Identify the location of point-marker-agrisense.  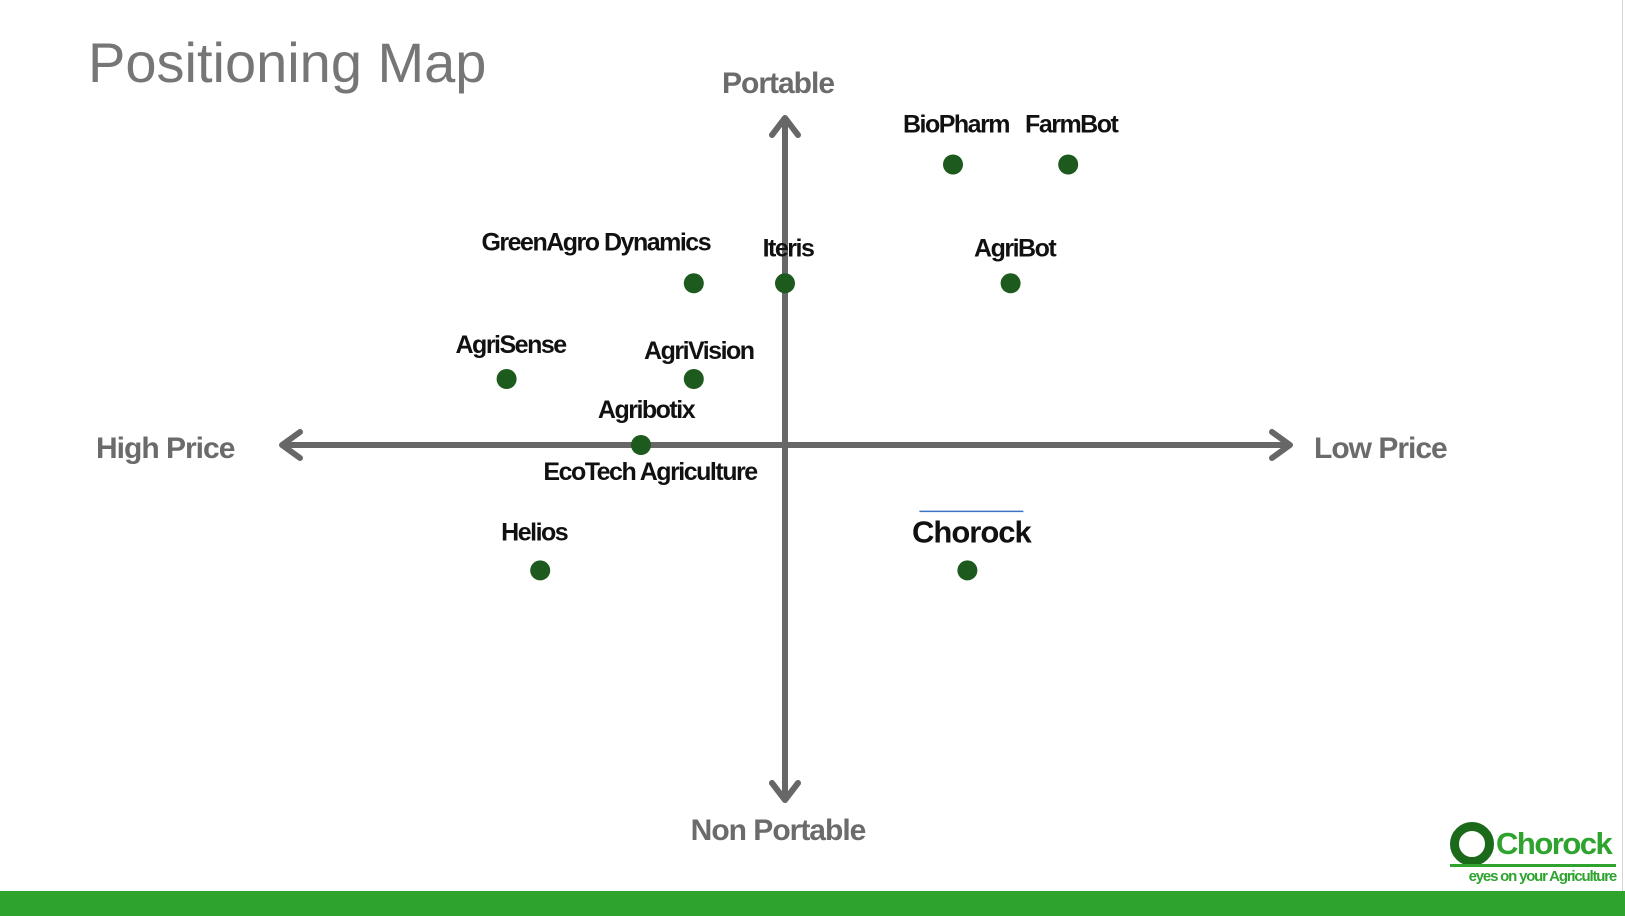
(506, 379).